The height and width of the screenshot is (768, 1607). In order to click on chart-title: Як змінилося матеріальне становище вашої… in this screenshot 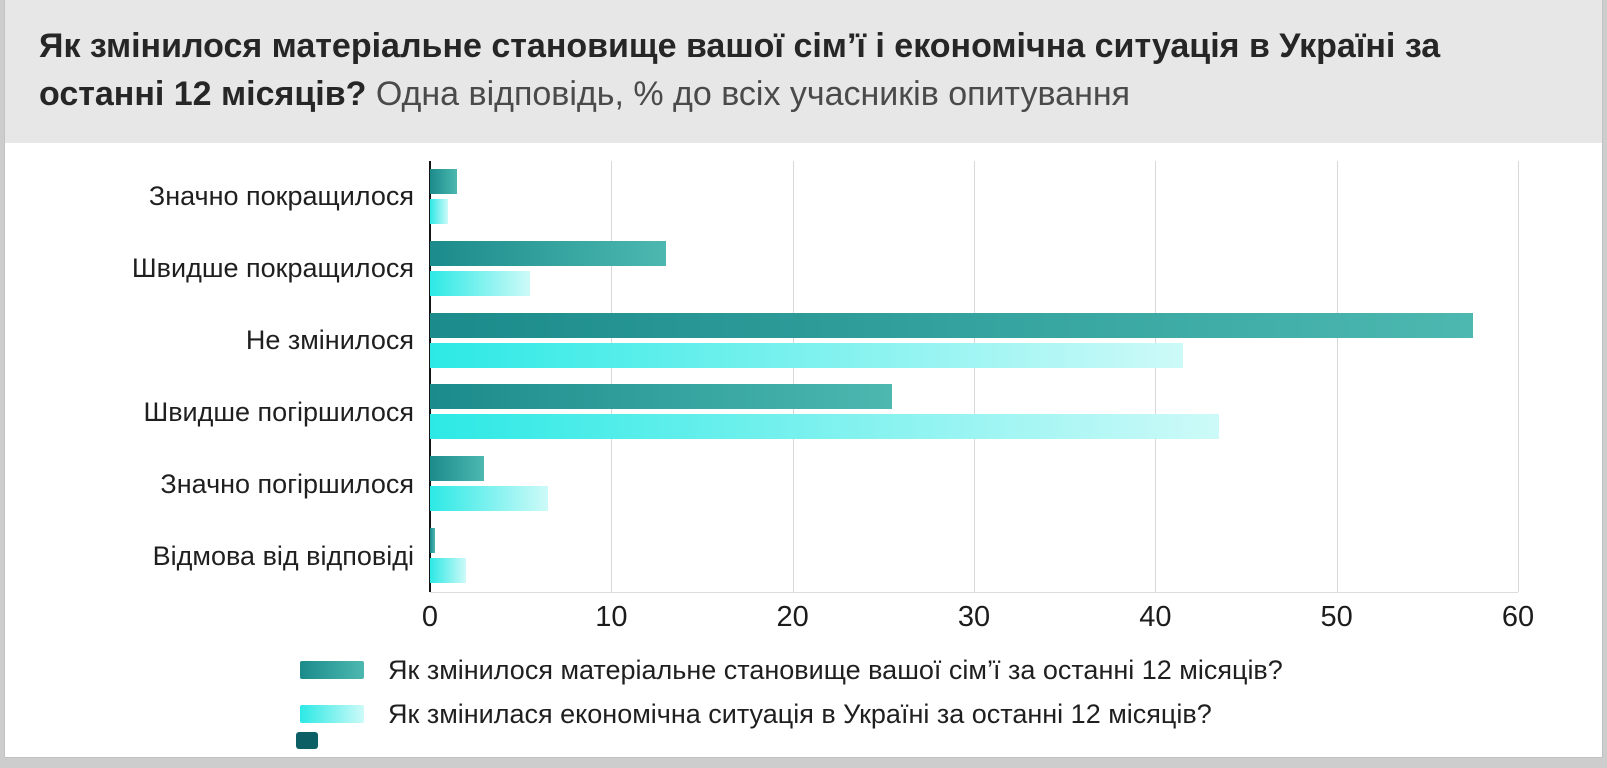, I will do `click(740, 70)`.